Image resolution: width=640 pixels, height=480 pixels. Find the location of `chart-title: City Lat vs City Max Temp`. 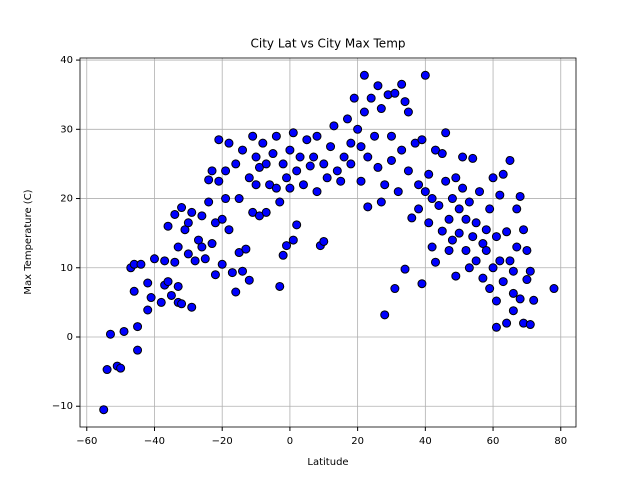

chart-title: City Lat vs City Max Temp is located at coordinates (328, 44).